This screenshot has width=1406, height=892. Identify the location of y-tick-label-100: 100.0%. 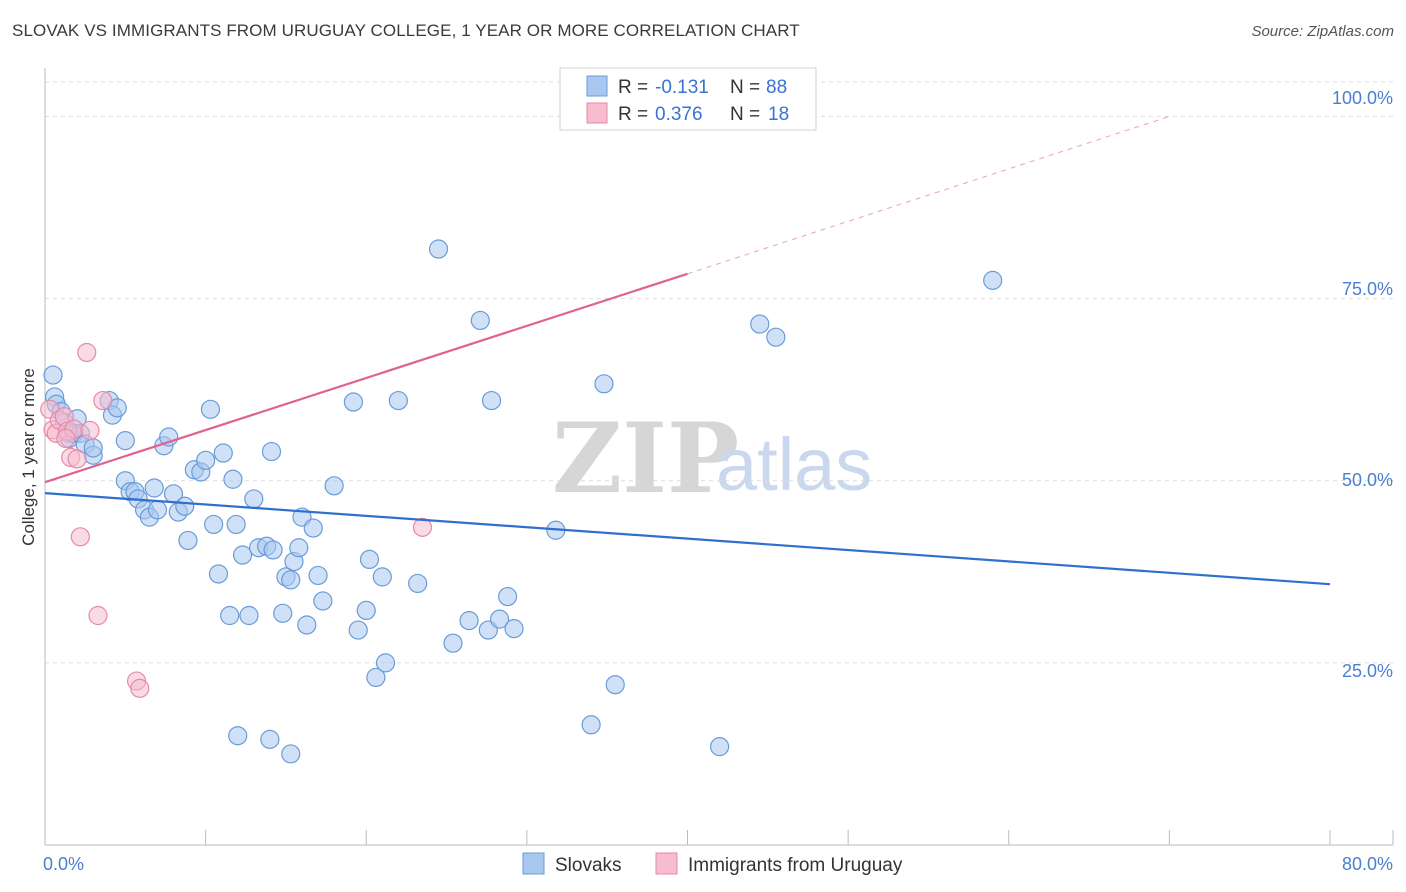
(1362, 98).